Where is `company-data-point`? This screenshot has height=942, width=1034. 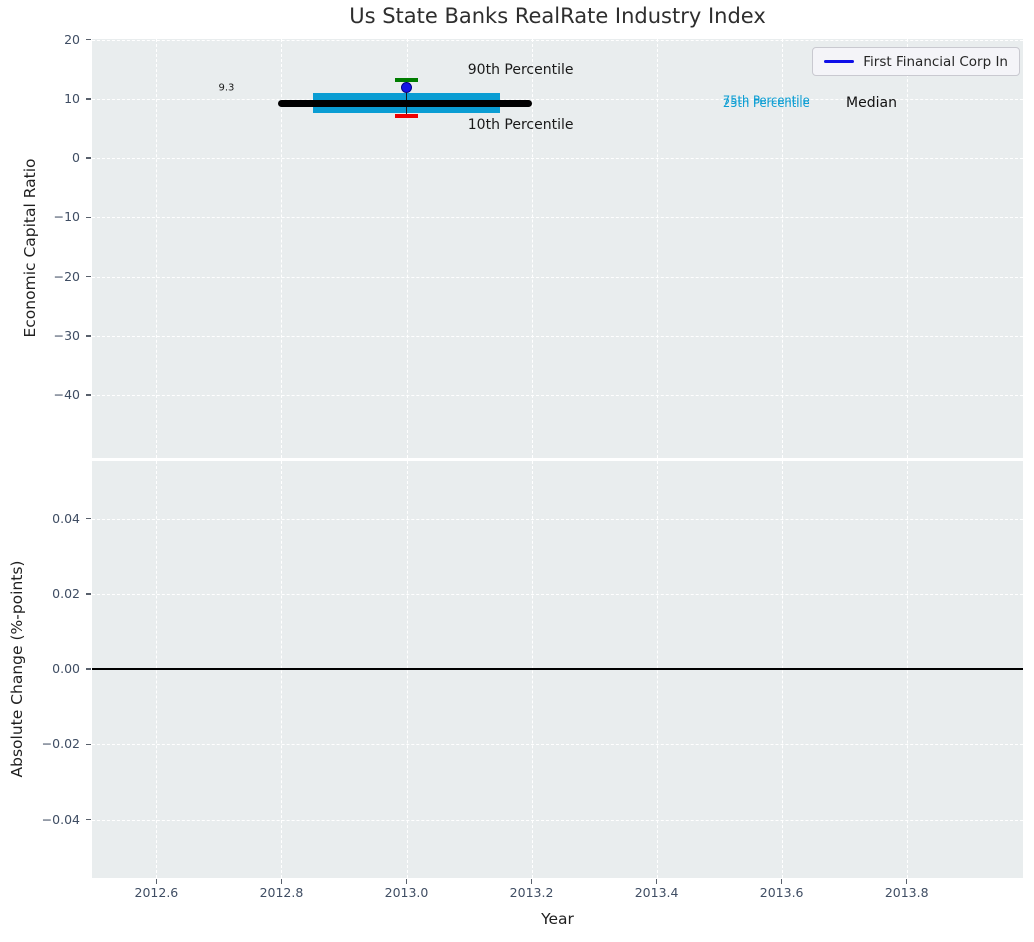 company-data-point is located at coordinates (406, 87).